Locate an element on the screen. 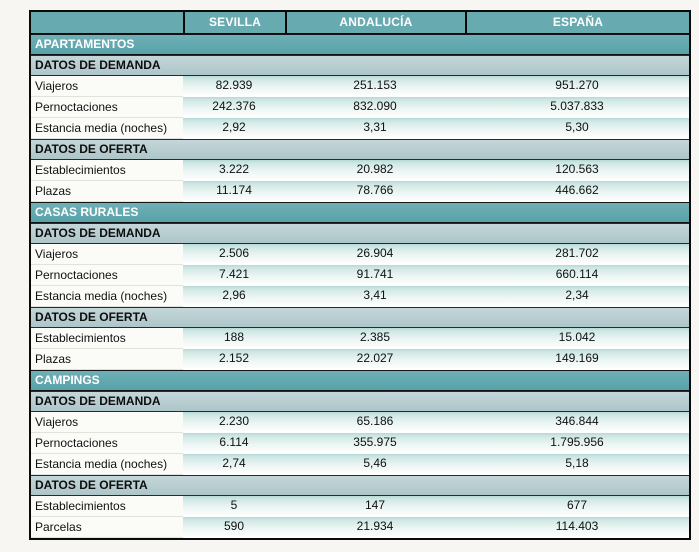  table-row: Estancia media (noches) 2,74 5,46 5,18 is located at coordinates (360, 464).